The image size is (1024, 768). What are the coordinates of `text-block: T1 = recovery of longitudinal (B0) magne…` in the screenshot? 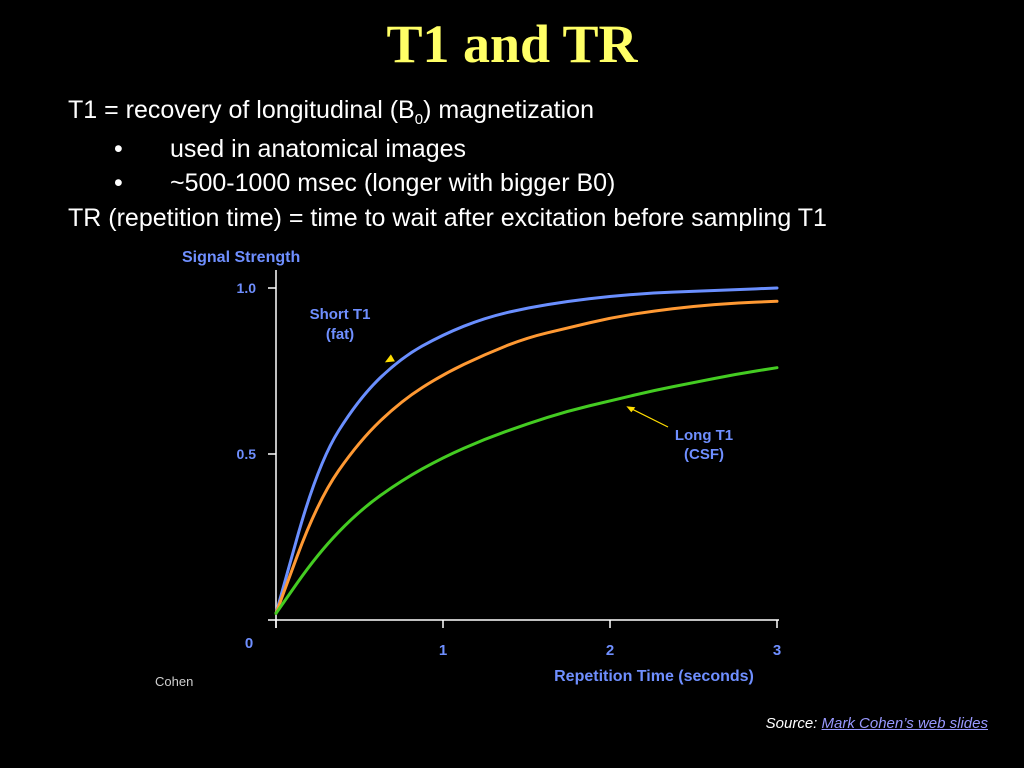 It's located at (447, 164).